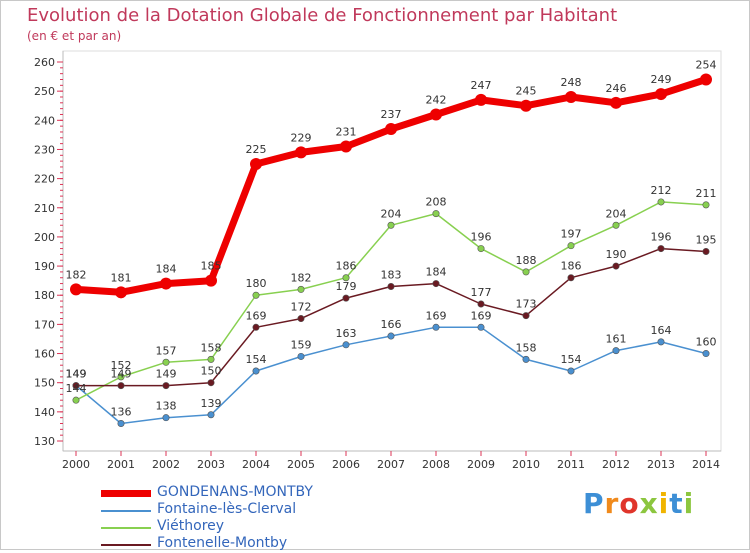  What do you see at coordinates (346, 266) in the screenshot?
I see `series-3-data-label: 186` at bounding box center [346, 266].